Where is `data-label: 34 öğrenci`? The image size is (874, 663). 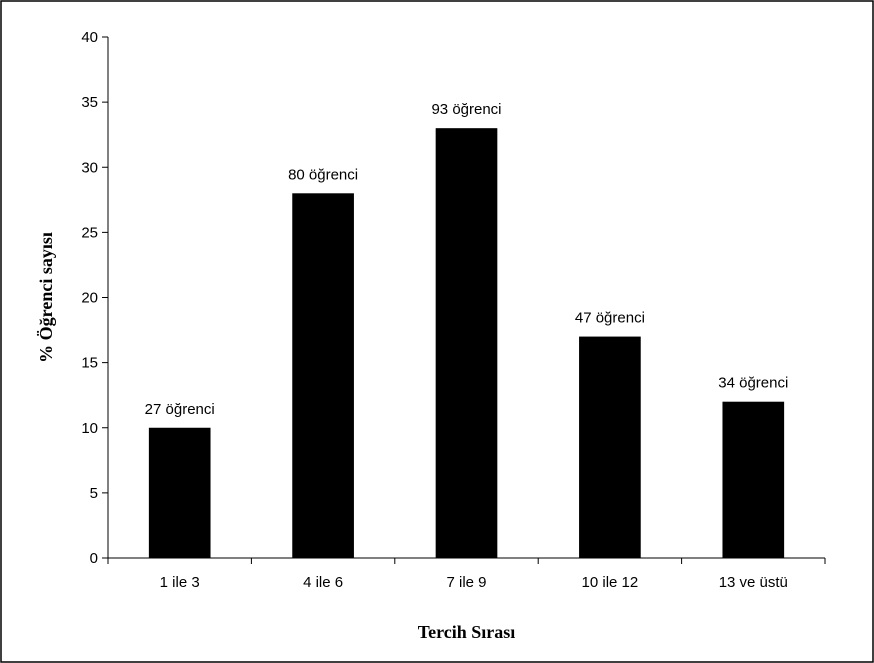 data-label: 34 öğrenci is located at coordinates (753, 383).